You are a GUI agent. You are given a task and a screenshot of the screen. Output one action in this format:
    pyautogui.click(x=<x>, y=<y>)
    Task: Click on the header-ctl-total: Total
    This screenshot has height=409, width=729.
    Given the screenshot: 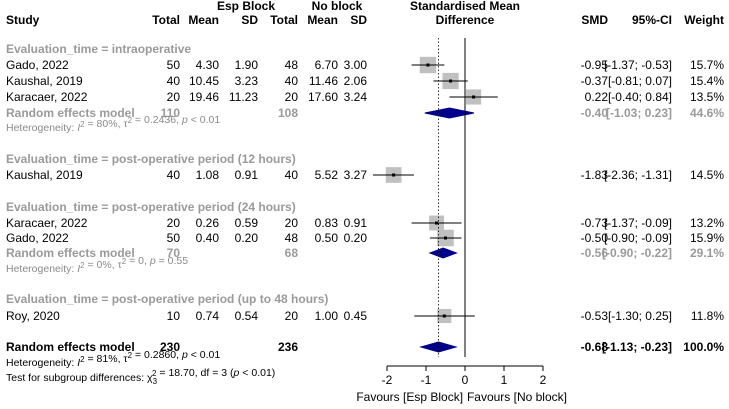 What is the action you would take?
    pyautogui.click(x=284, y=20)
    